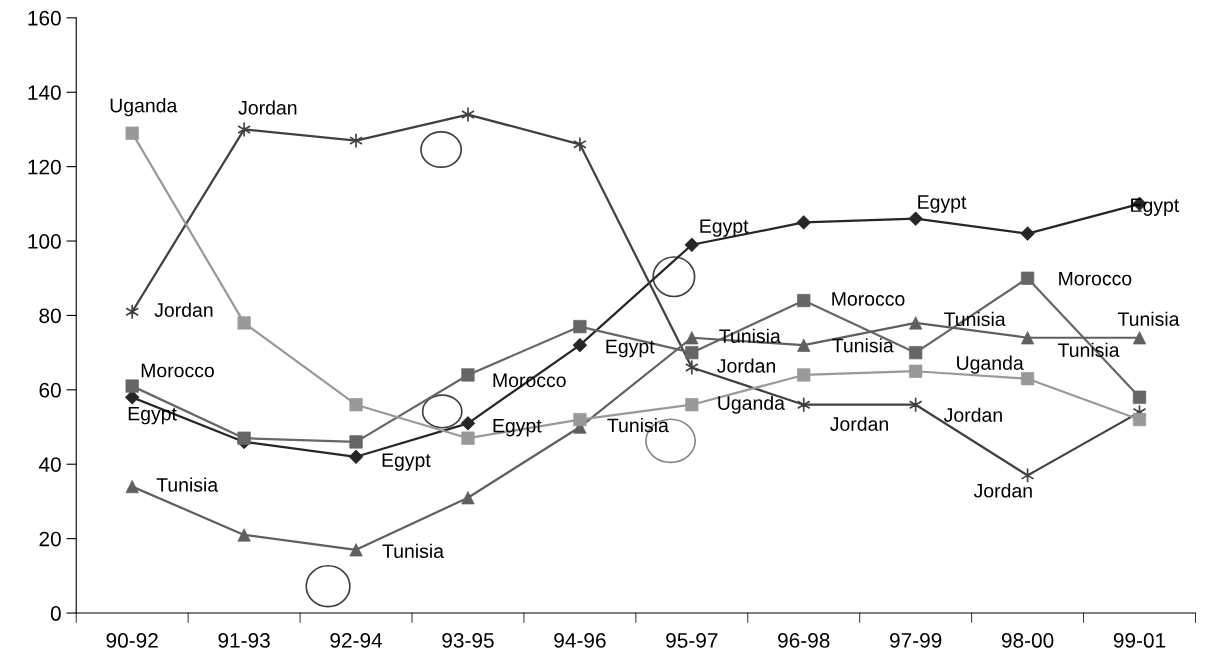 Image resolution: width=1210 pixels, height=671 pixels. Describe the element at coordinates (50, 539) in the screenshot. I see `y-tick-label: 20` at that location.